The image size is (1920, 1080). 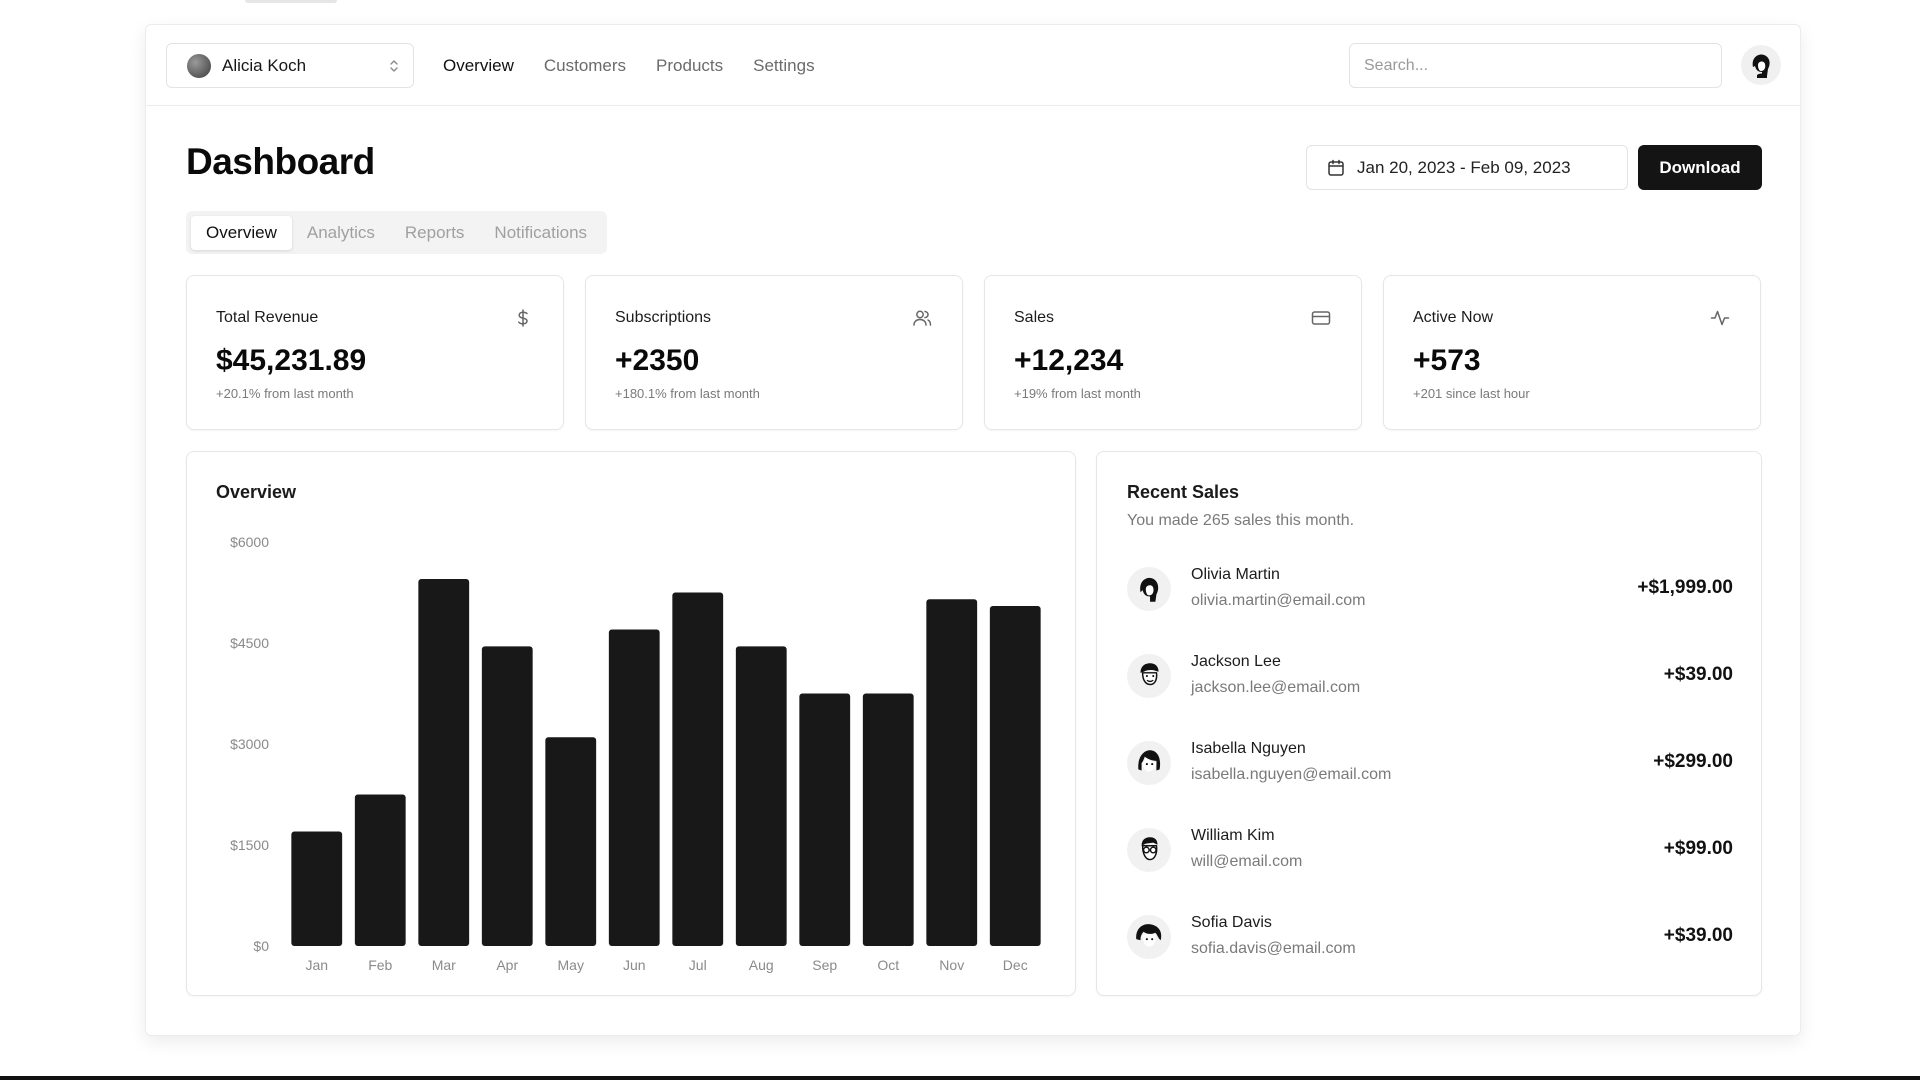 I want to click on chart-bar-mar, so click(x=444, y=762).